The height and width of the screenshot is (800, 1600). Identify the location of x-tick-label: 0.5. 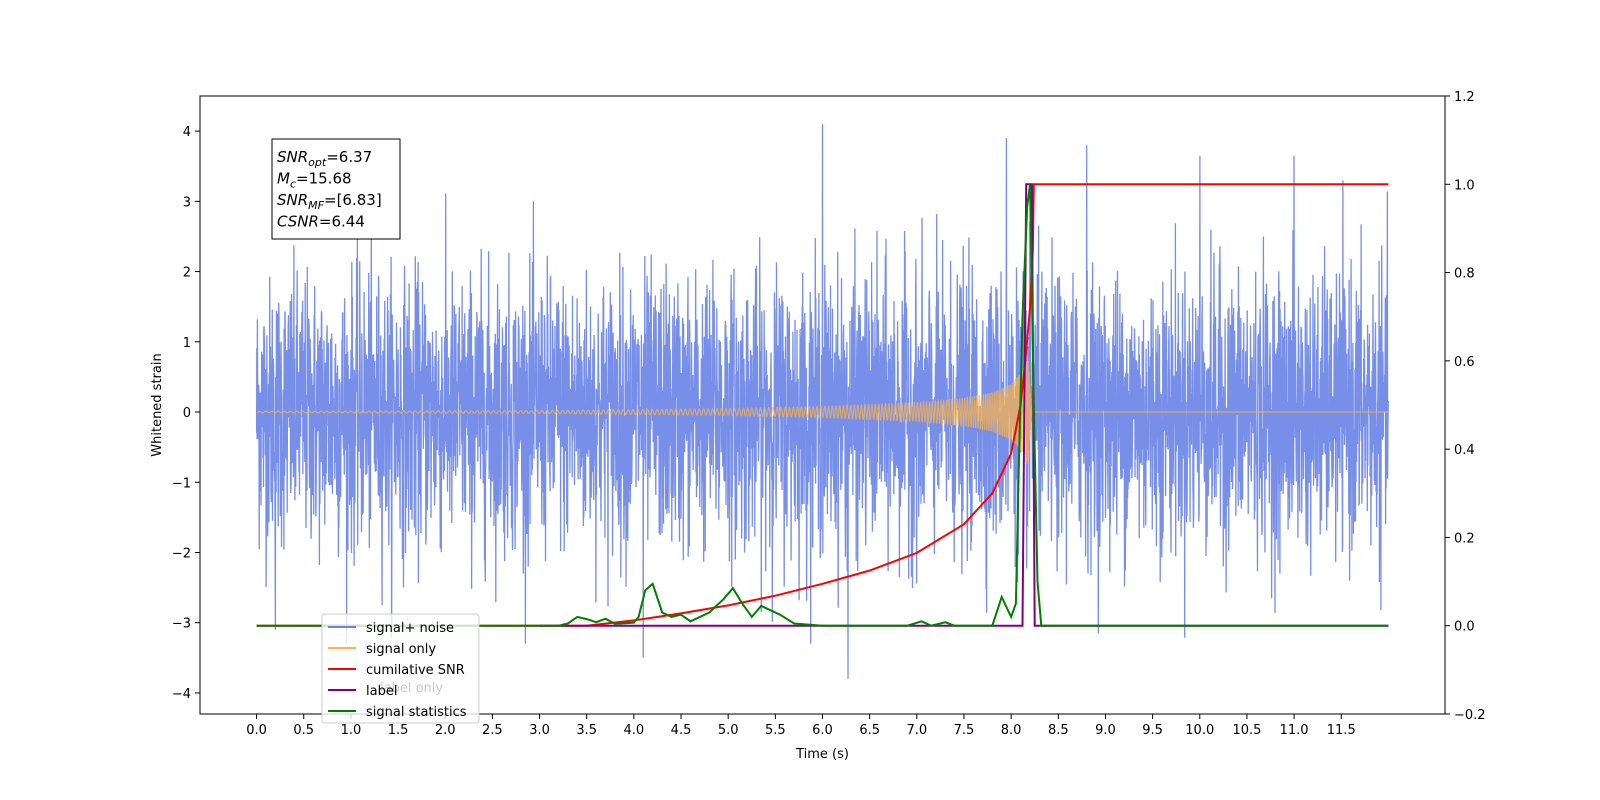
(303, 730).